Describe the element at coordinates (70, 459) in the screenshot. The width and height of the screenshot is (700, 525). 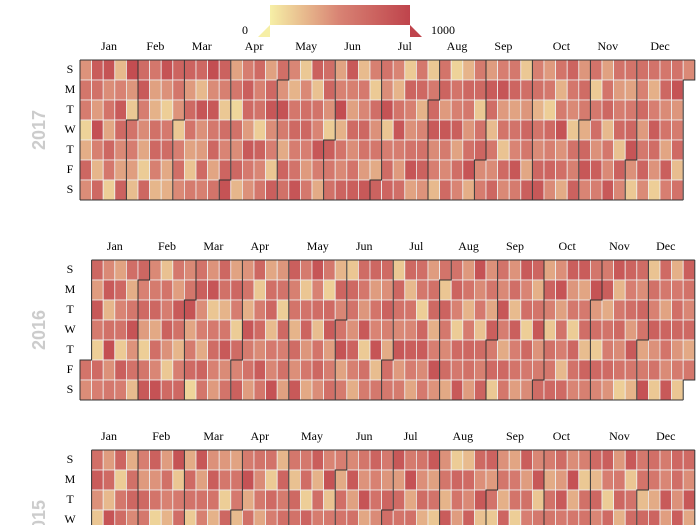
I see `weekday-label: S` at that location.